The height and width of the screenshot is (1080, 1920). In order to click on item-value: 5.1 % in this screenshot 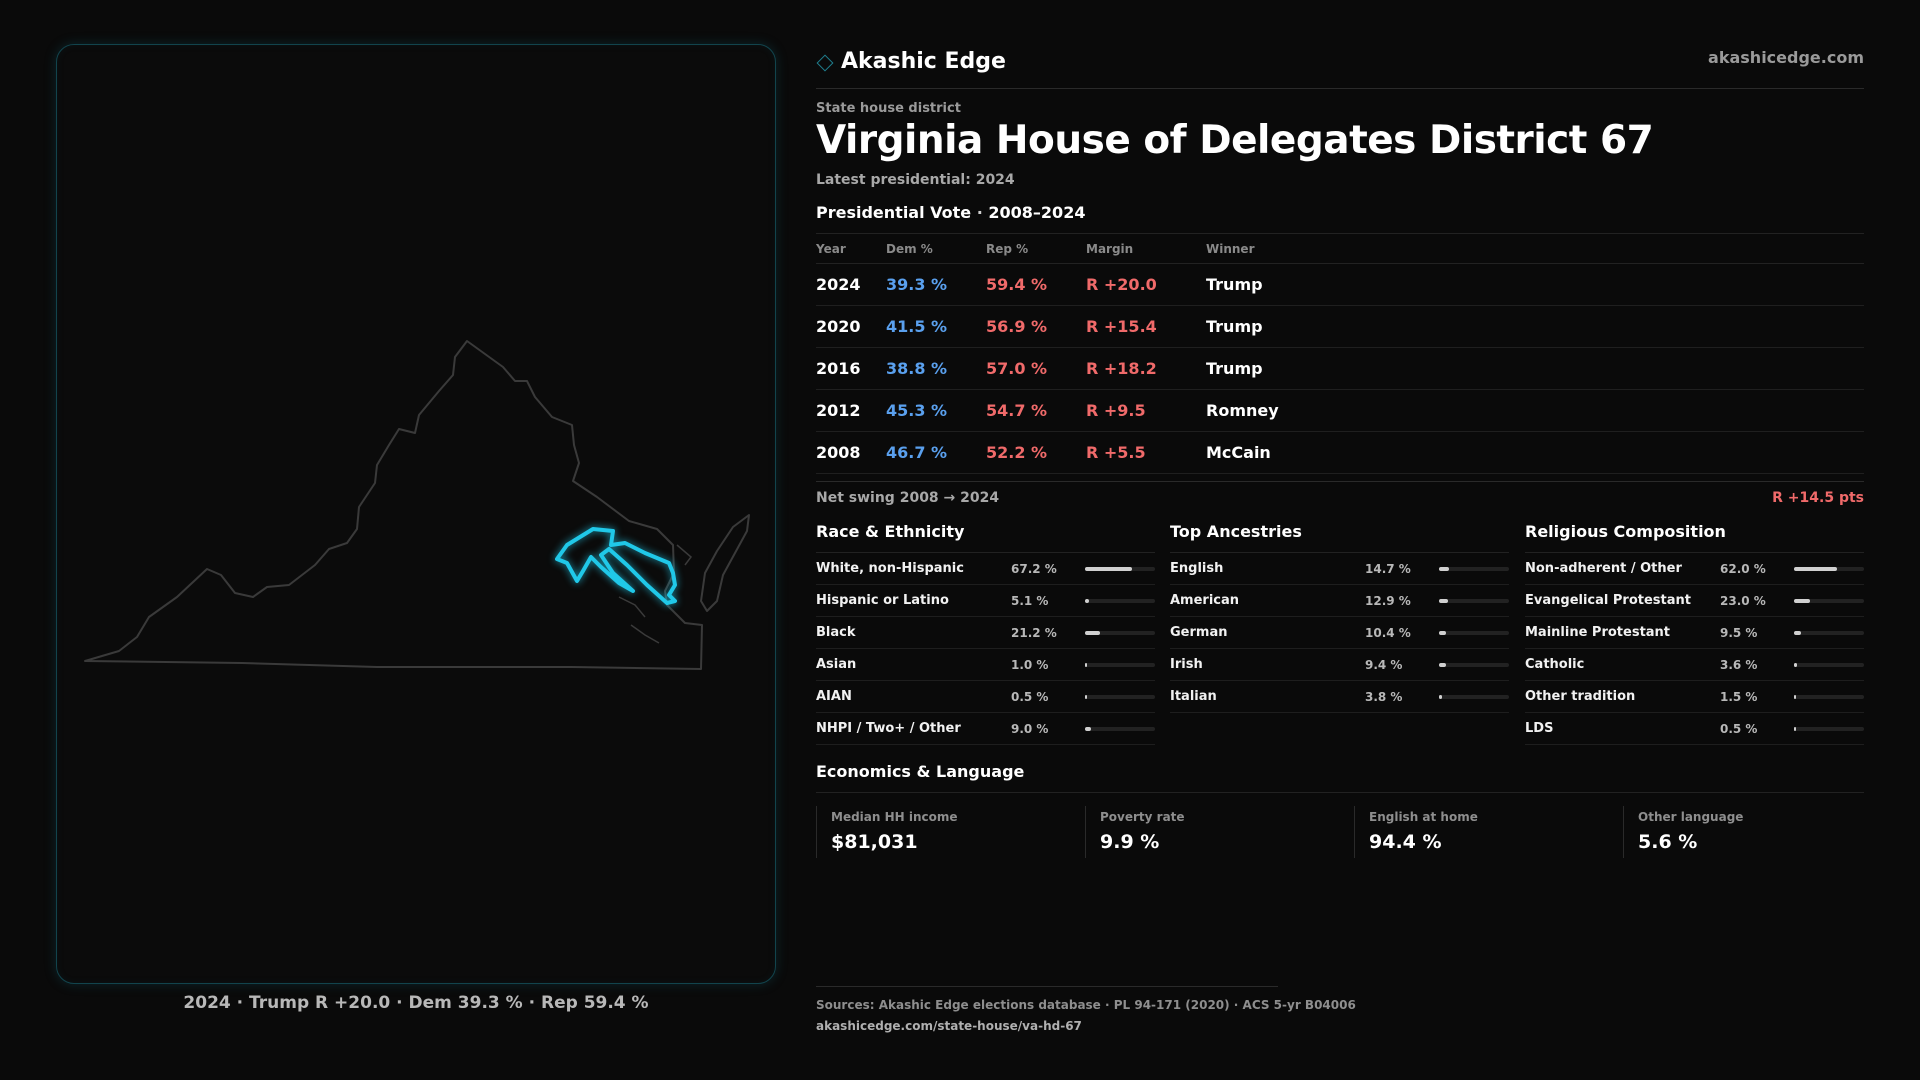, I will do `click(1030, 601)`.